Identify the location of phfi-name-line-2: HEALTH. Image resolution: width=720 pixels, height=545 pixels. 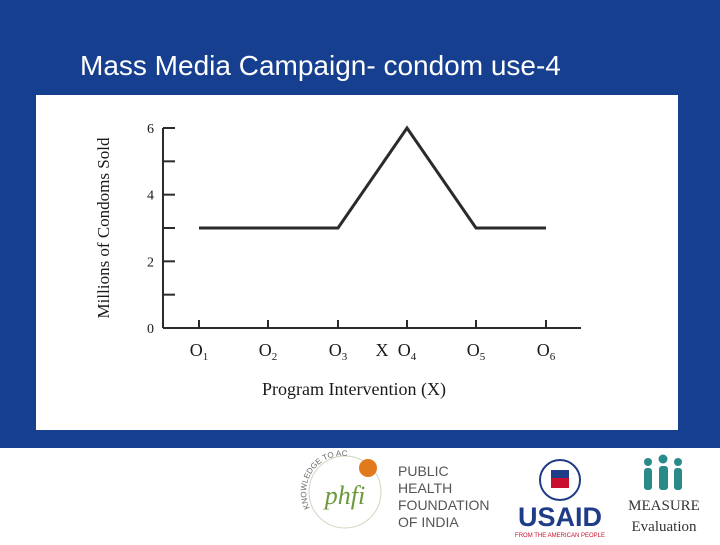
(425, 488).